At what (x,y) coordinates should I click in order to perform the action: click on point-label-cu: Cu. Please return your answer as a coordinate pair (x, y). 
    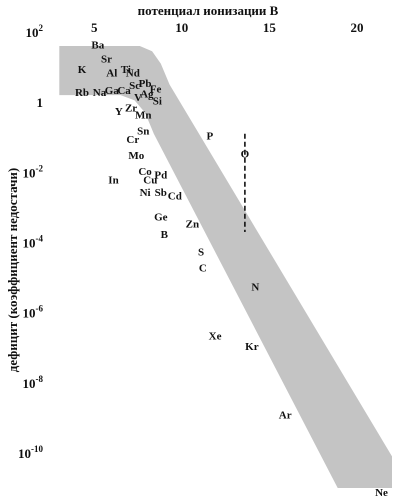
    Looking at the image, I should click on (150, 181).